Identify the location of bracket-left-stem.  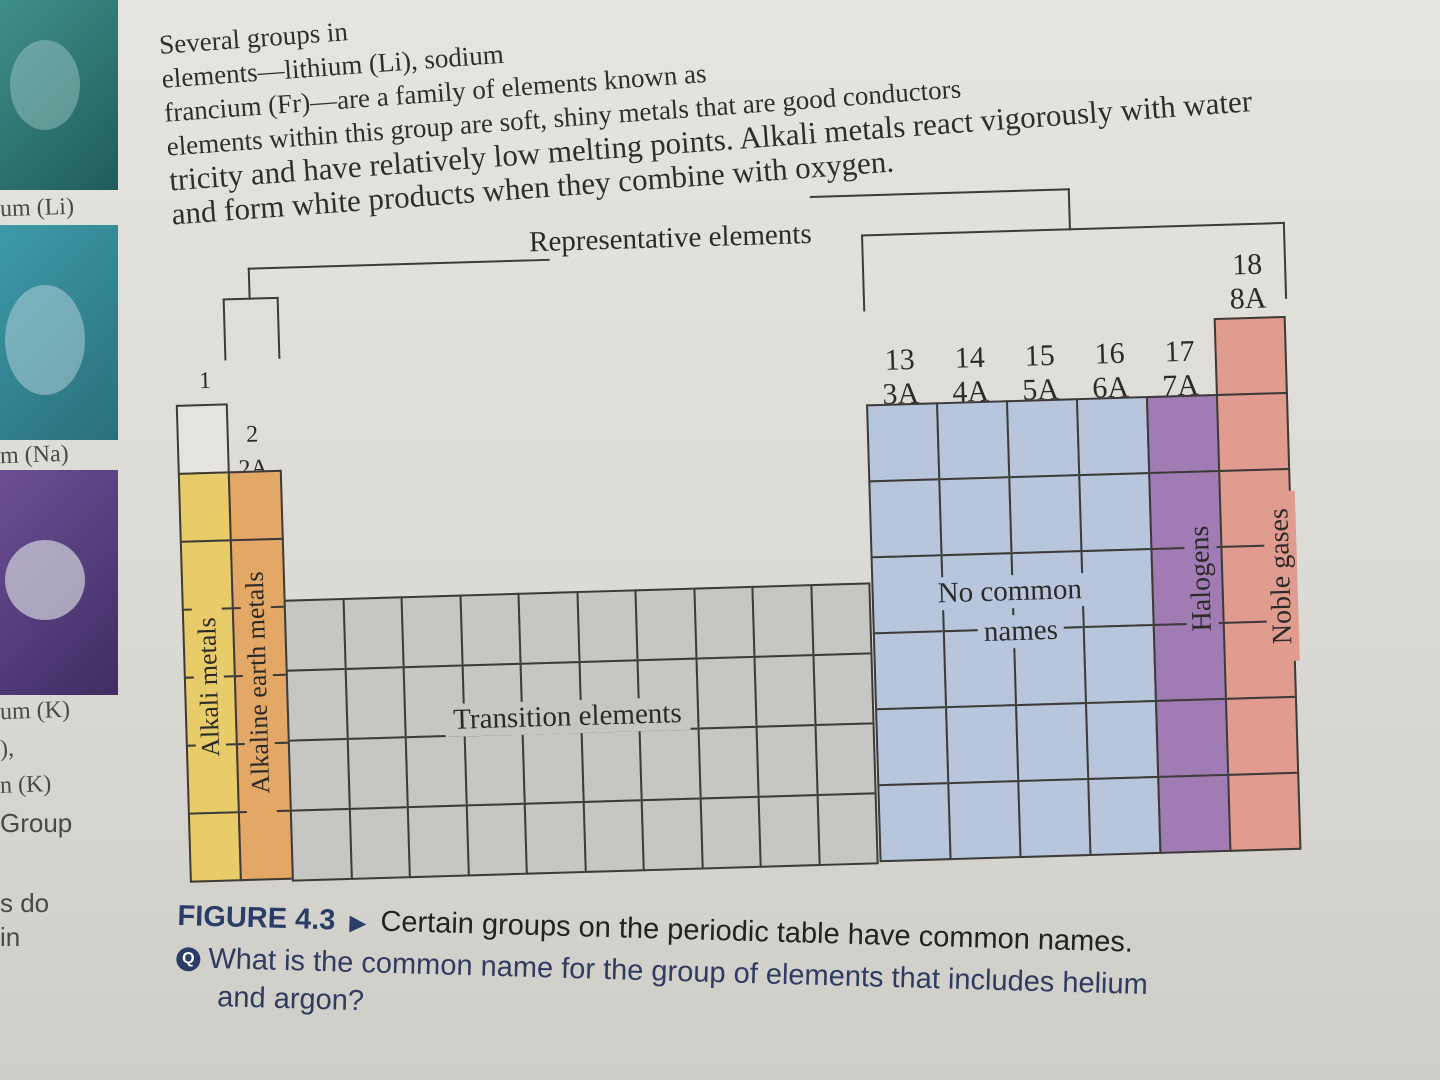
(399, 279).